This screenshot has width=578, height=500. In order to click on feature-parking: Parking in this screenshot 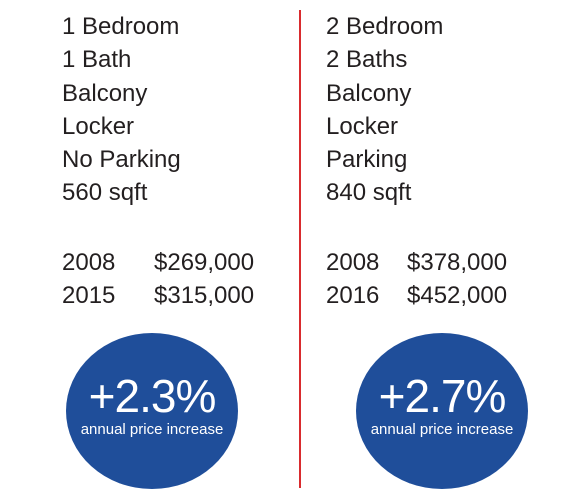, I will do `click(367, 160)`.